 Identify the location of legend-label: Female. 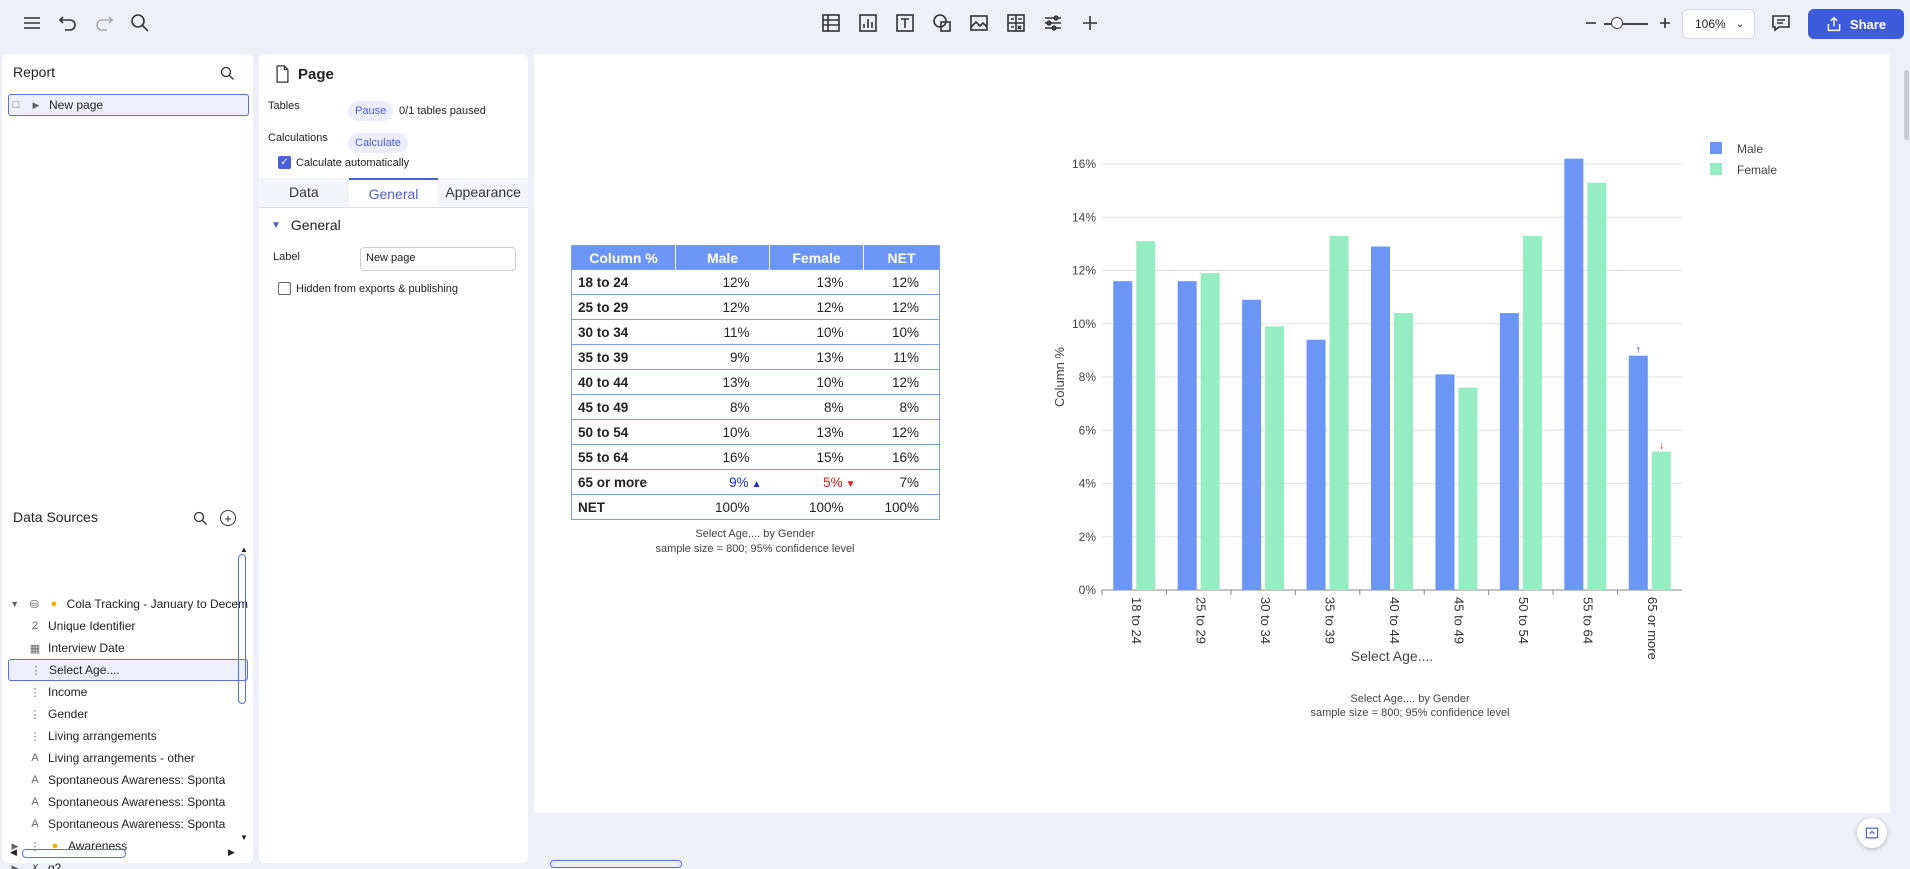
(1757, 170).